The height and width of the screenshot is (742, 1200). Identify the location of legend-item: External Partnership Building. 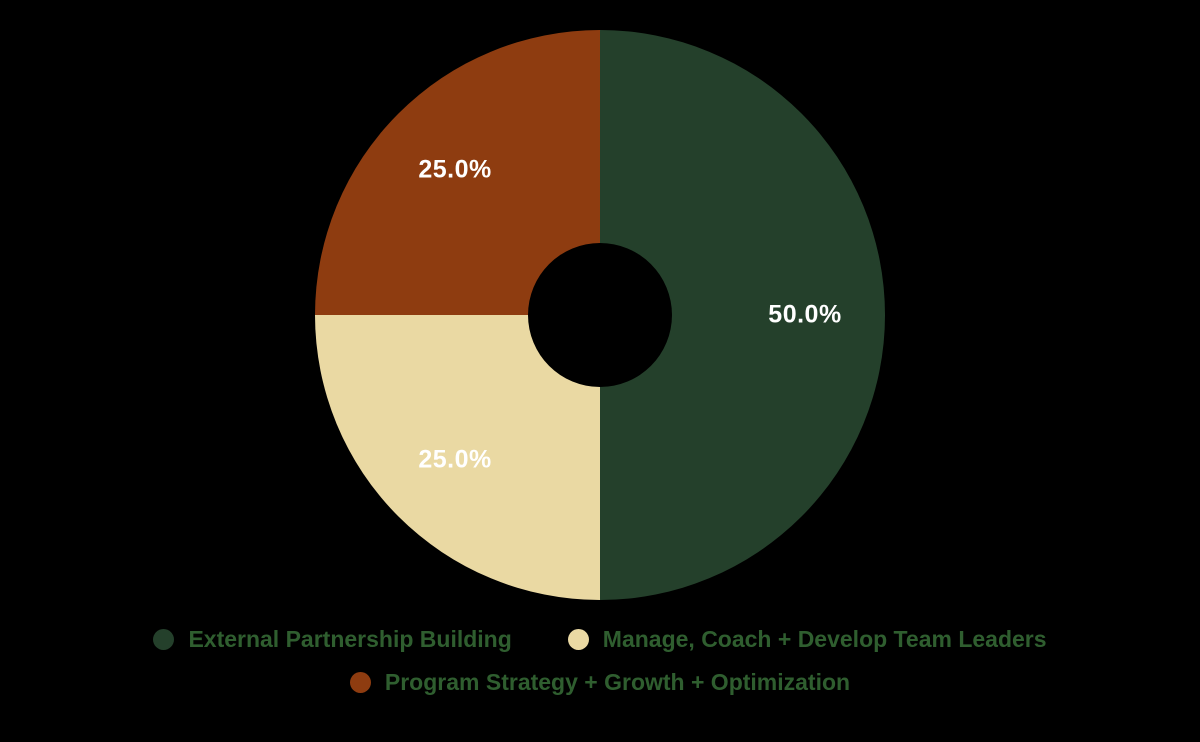
(332, 639).